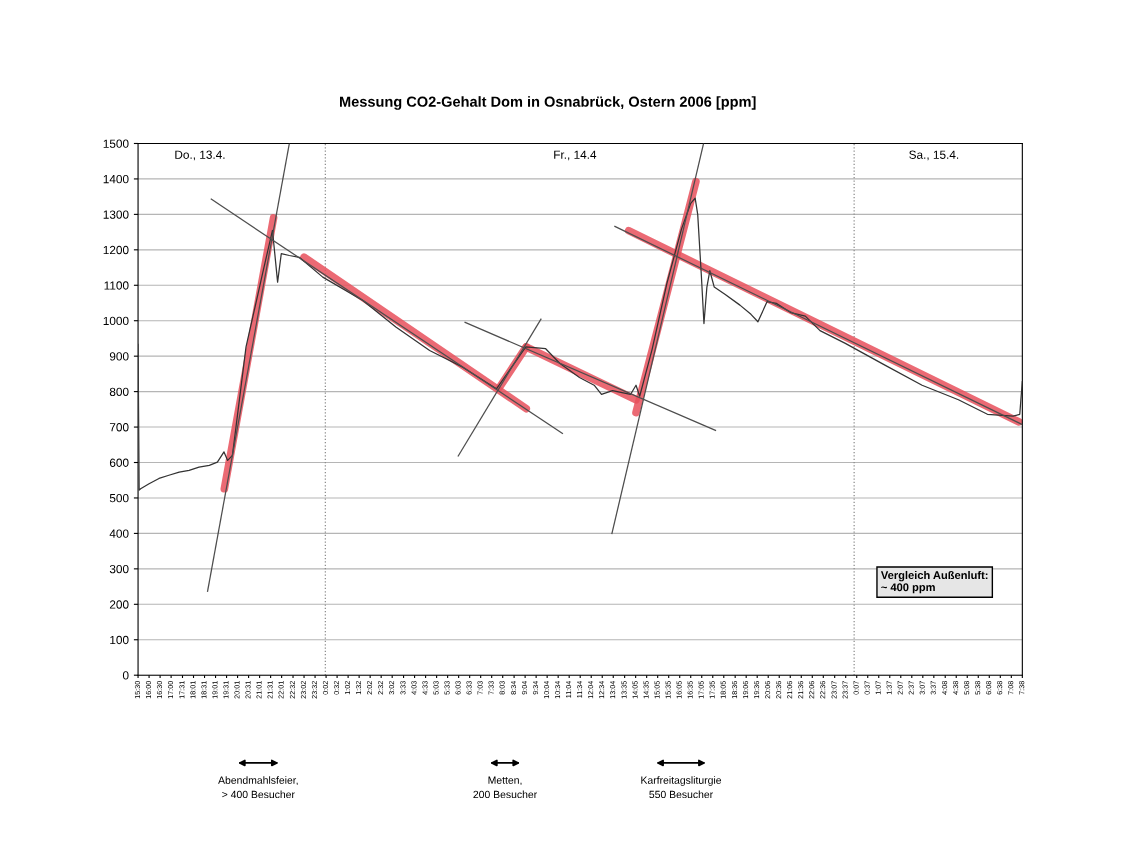 Image resolution: width=1141 pixels, height=844 pixels. I want to click on annotation: Fr., 14.4, so click(575, 155).